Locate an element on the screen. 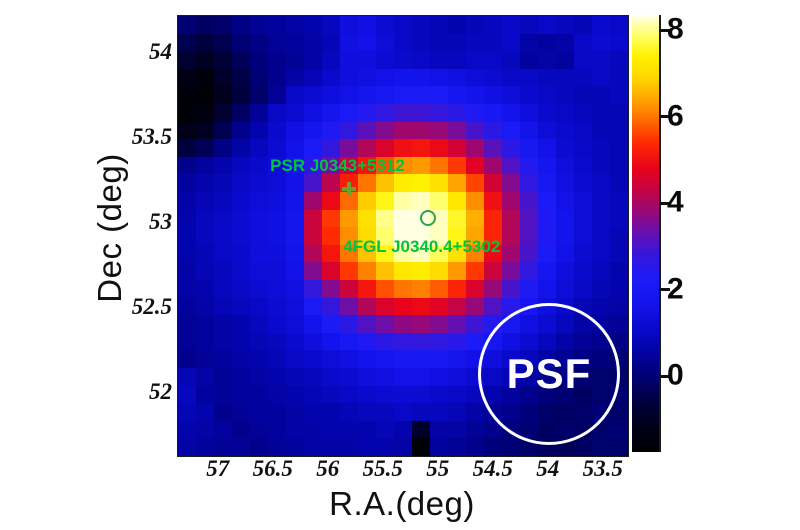 Image resolution: width=800 pixels, height=530 pixels. x-axis-tick-label: 56.5 is located at coordinates (272, 468).